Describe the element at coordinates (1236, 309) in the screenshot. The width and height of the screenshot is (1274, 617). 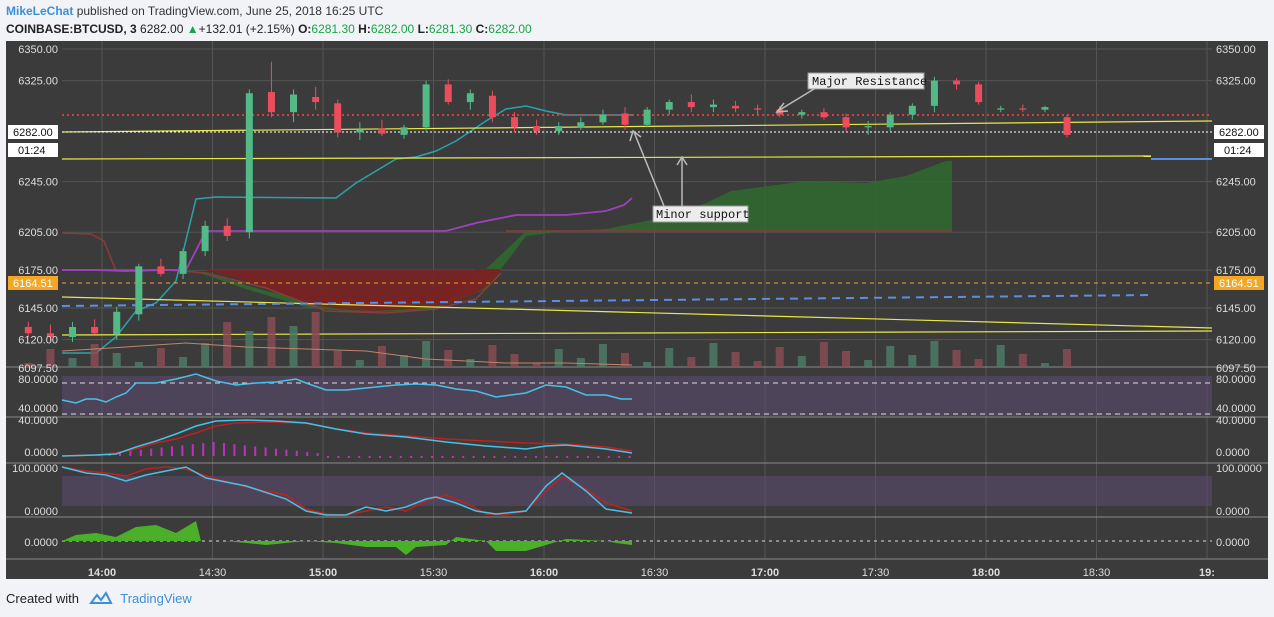
I see `price-tick-right: 6145.00` at that location.